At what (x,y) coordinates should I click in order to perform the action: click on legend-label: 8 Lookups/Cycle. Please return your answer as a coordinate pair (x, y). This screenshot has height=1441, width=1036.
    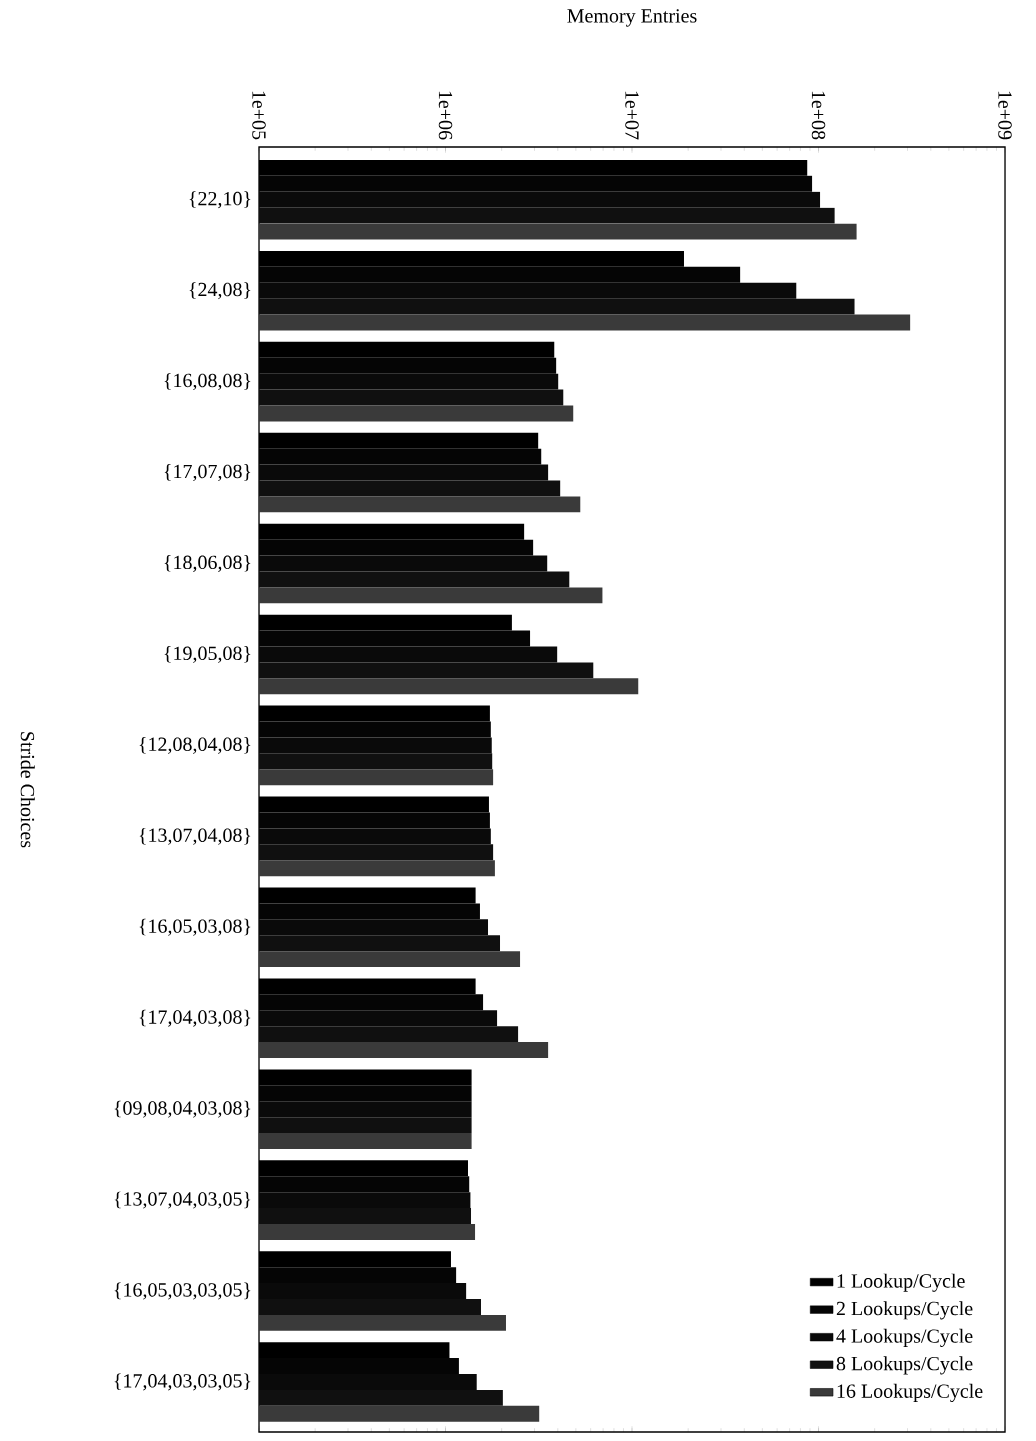
    Looking at the image, I should click on (904, 1365).